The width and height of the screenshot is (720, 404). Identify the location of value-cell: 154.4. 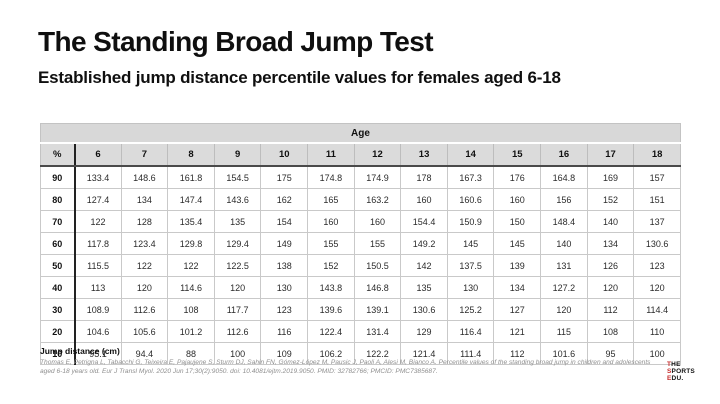
(424, 221).